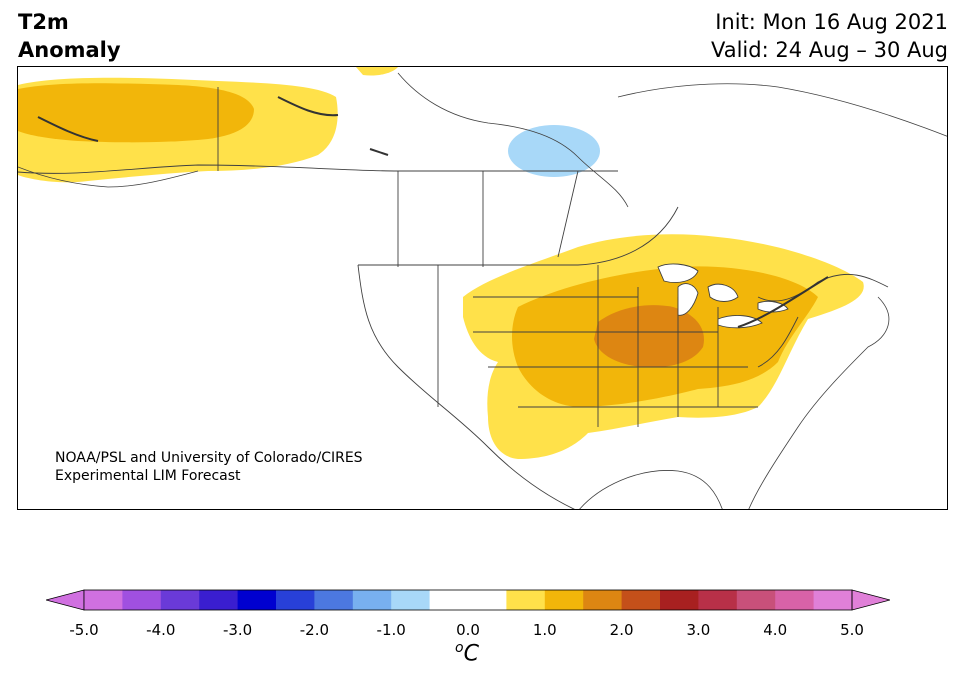 The width and height of the screenshot is (959, 680). Describe the element at coordinates (698, 630) in the screenshot. I see `colorbar-tick-label: 3.0` at that location.